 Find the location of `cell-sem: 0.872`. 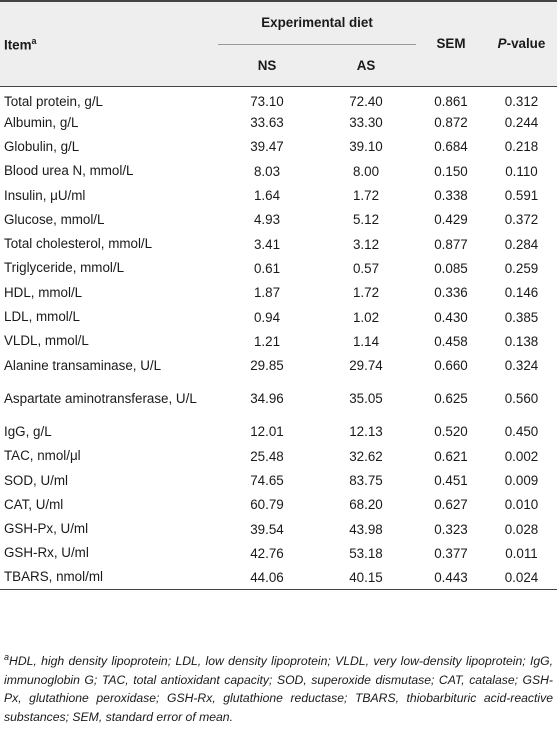

cell-sem: 0.872 is located at coordinates (451, 123).